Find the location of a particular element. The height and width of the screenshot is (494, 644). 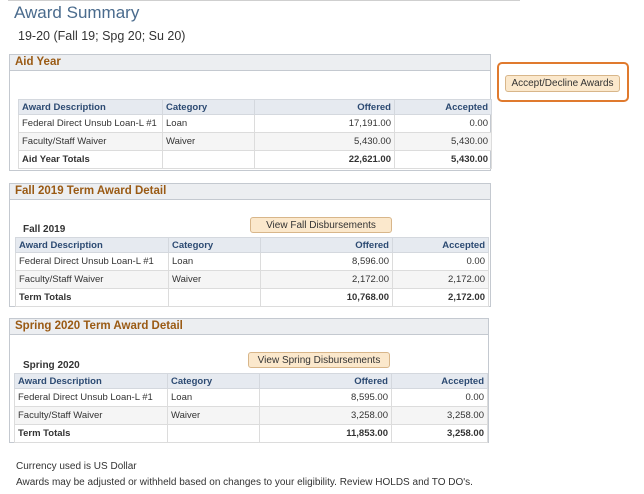

offered: 3,258.00 is located at coordinates (325, 415).